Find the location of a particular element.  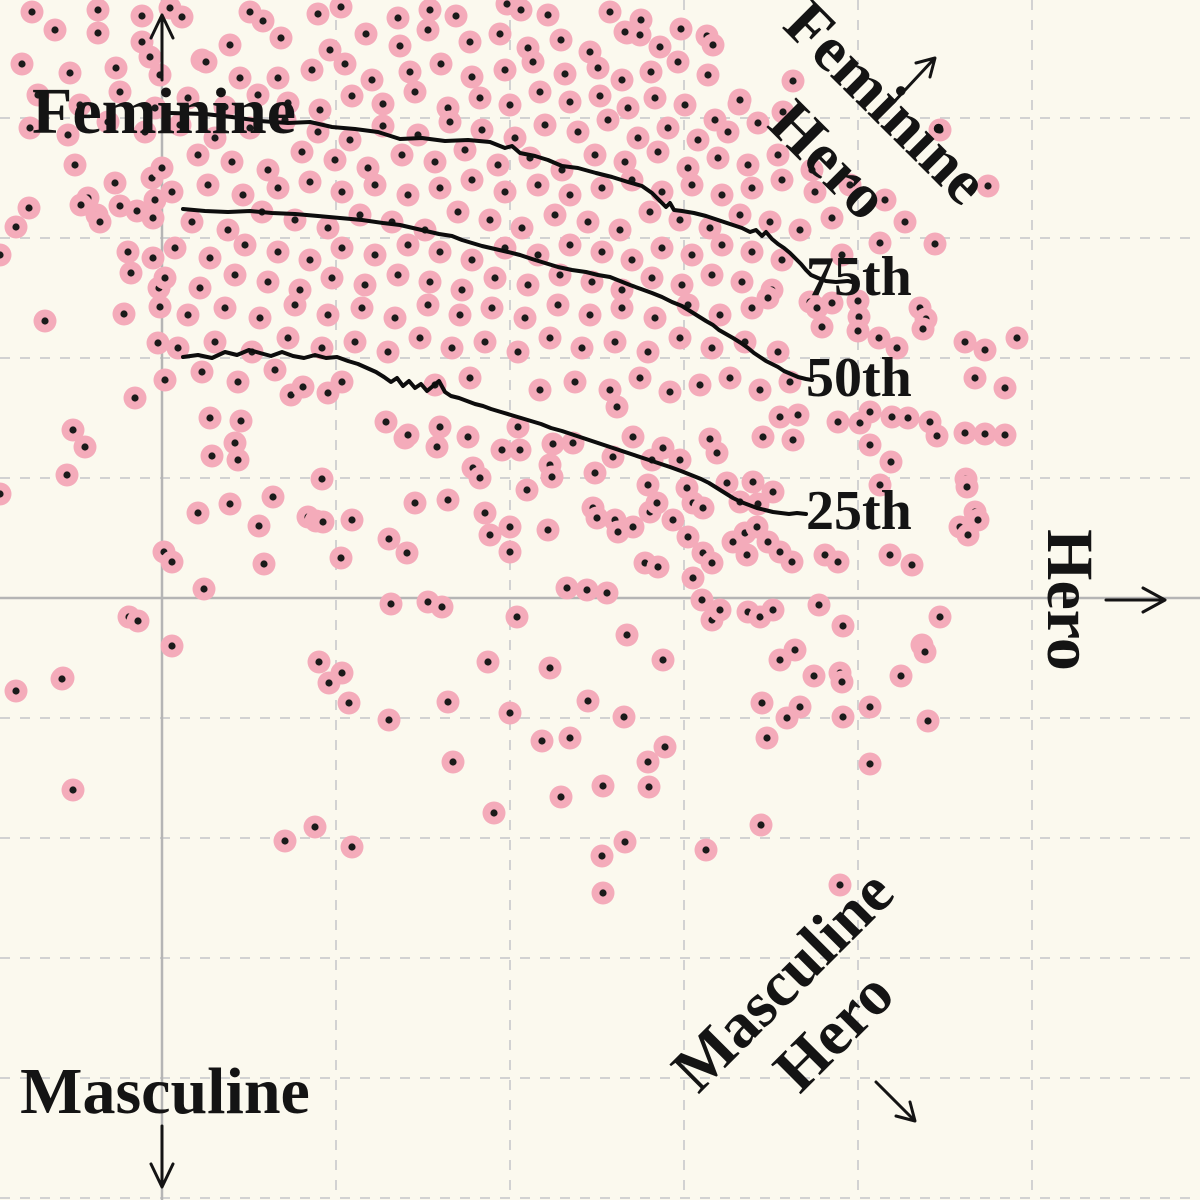

feminine-axis-label: Feminine is located at coordinates (164, 111).